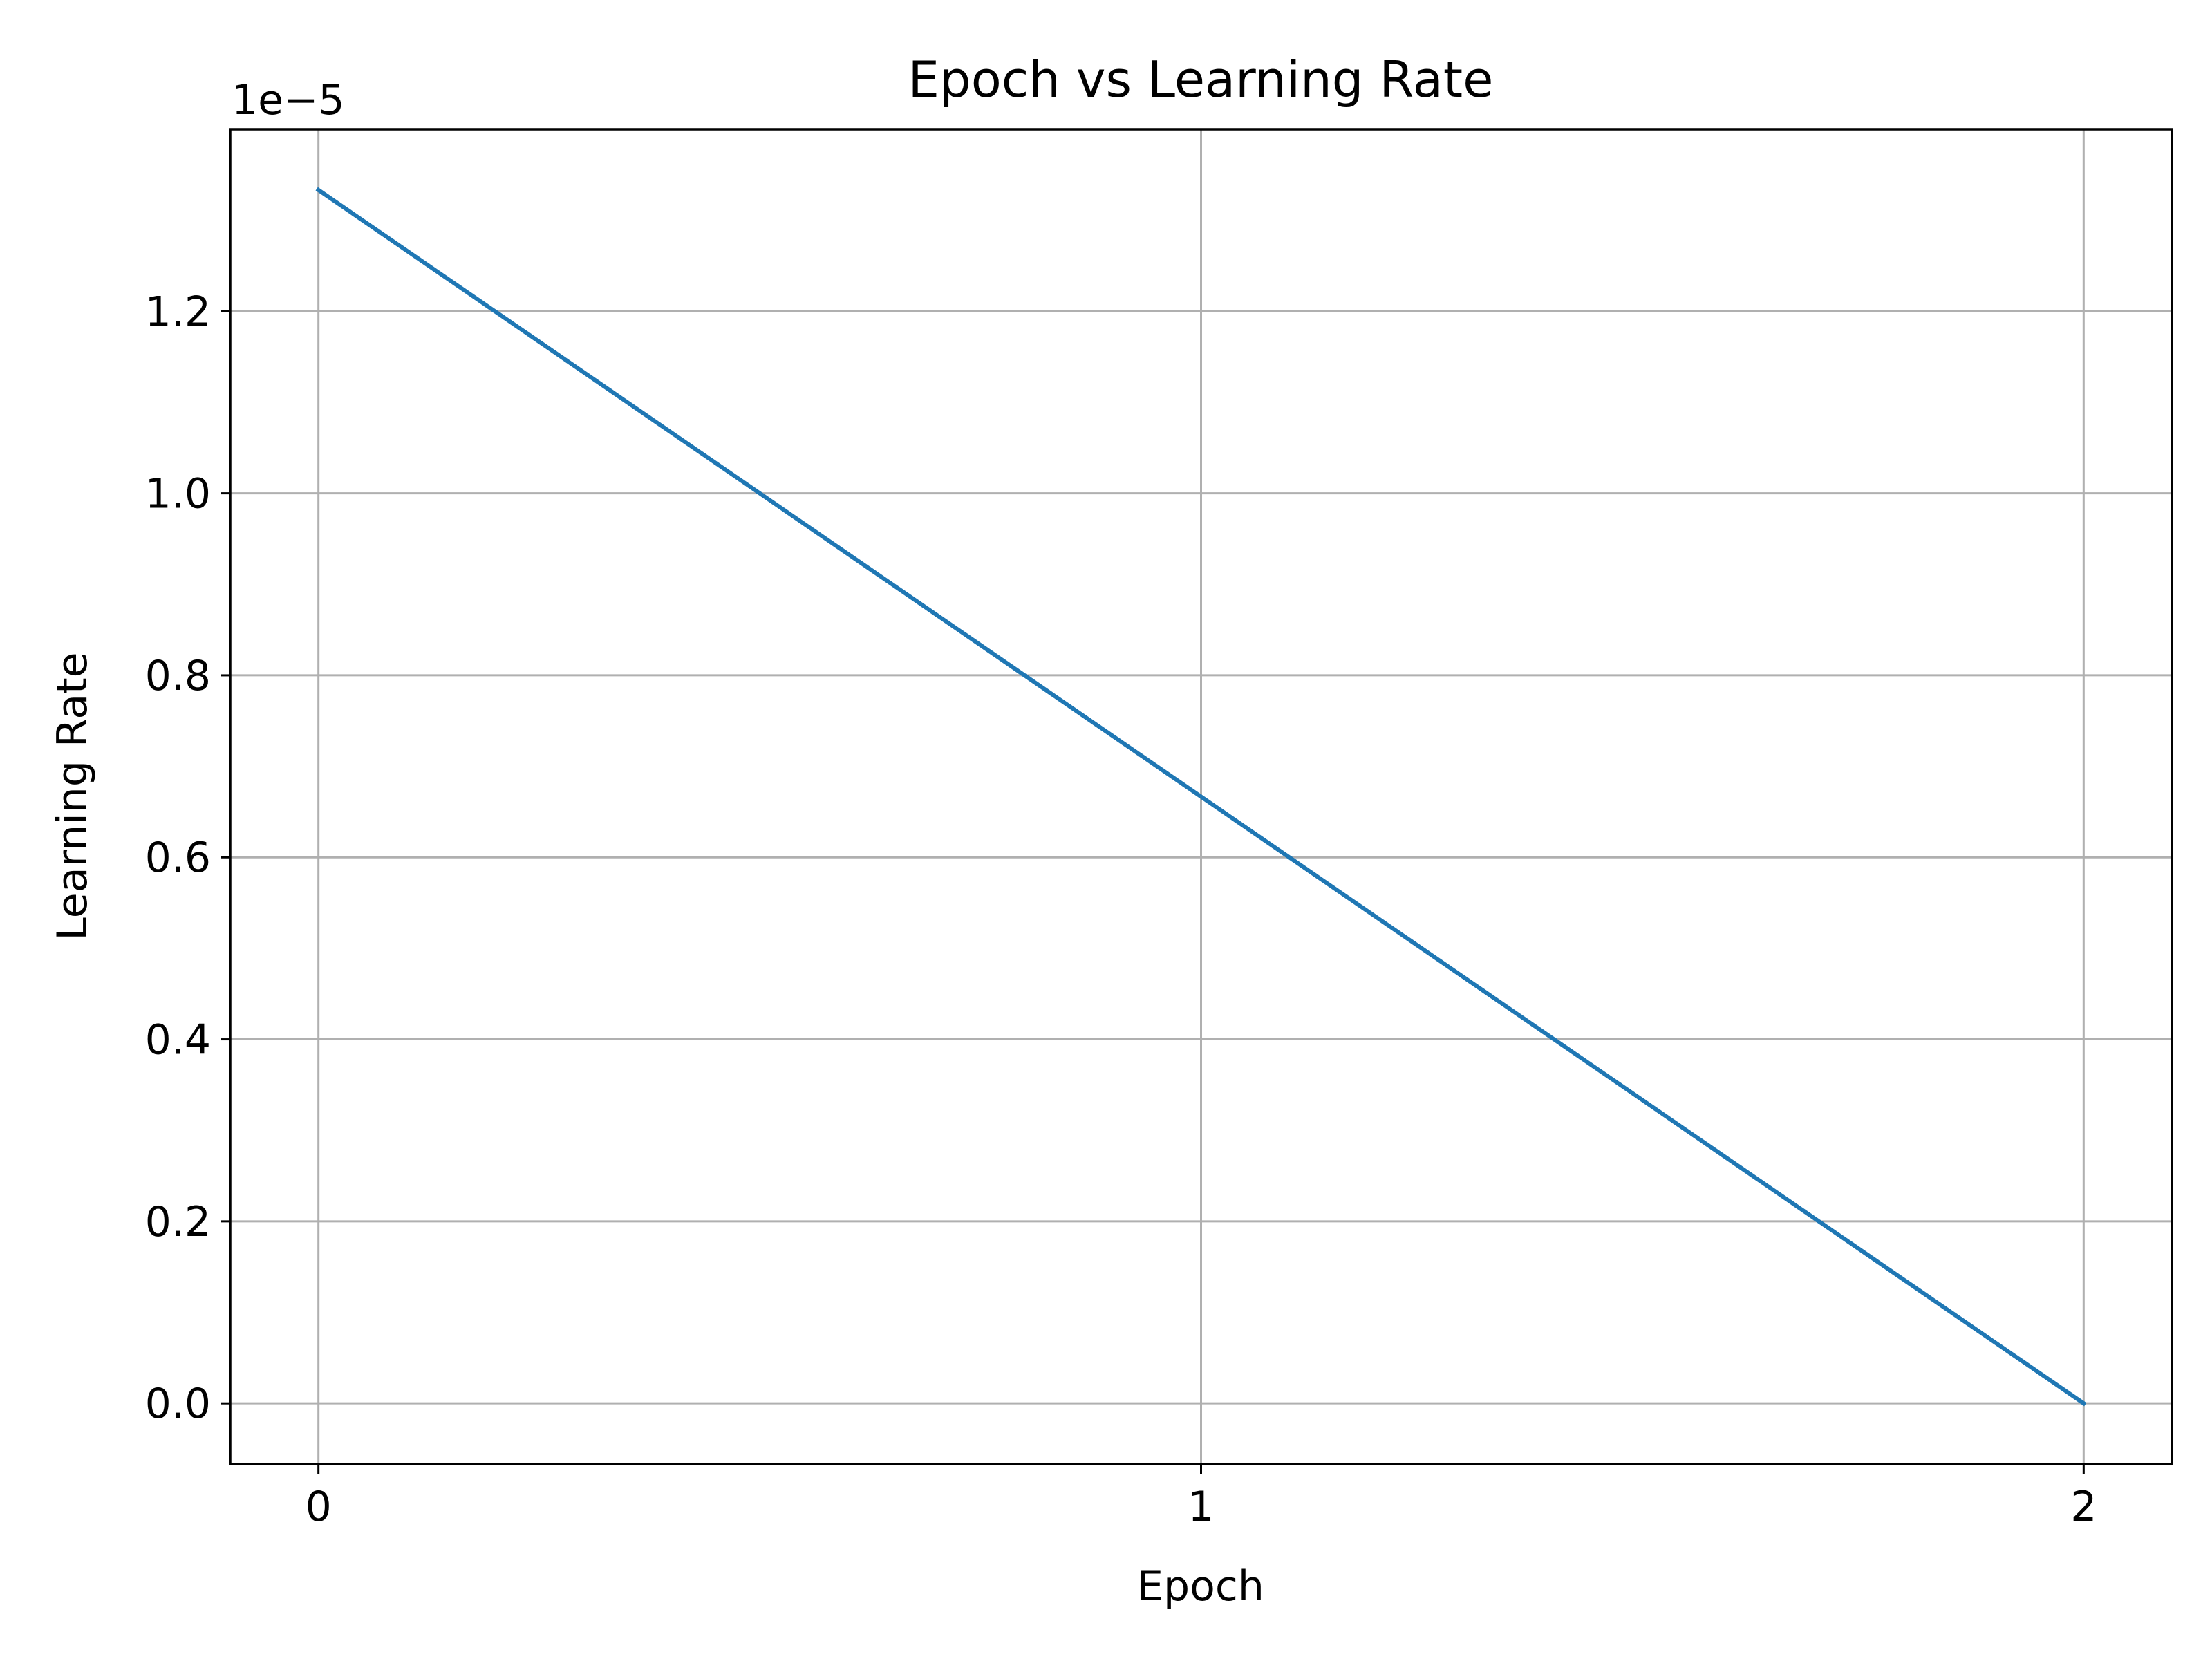  What do you see at coordinates (319, 1507) in the screenshot?
I see `x-tick-label: 0` at bounding box center [319, 1507].